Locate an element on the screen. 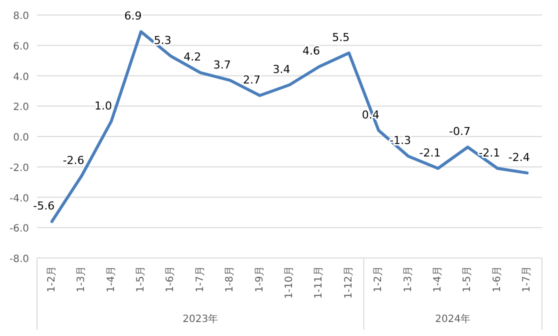  data-label: 5.3 is located at coordinates (163, 41).